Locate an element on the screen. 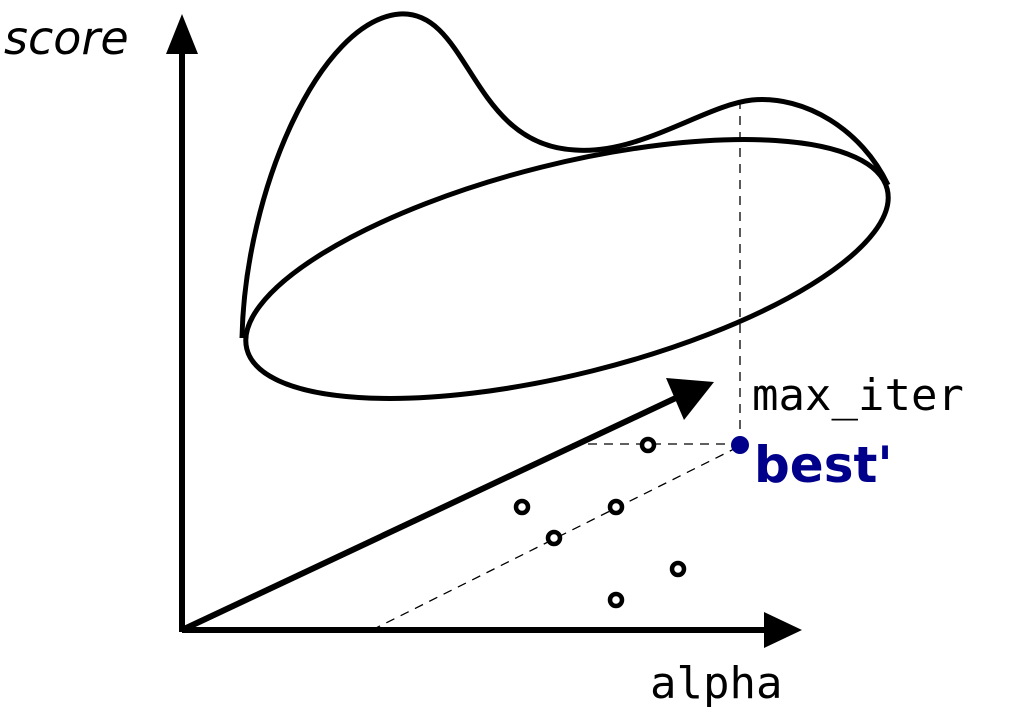 The height and width of the screenshot is (721, 1021). alpha-axis-label: alpha is located at coordinates (716, 683).